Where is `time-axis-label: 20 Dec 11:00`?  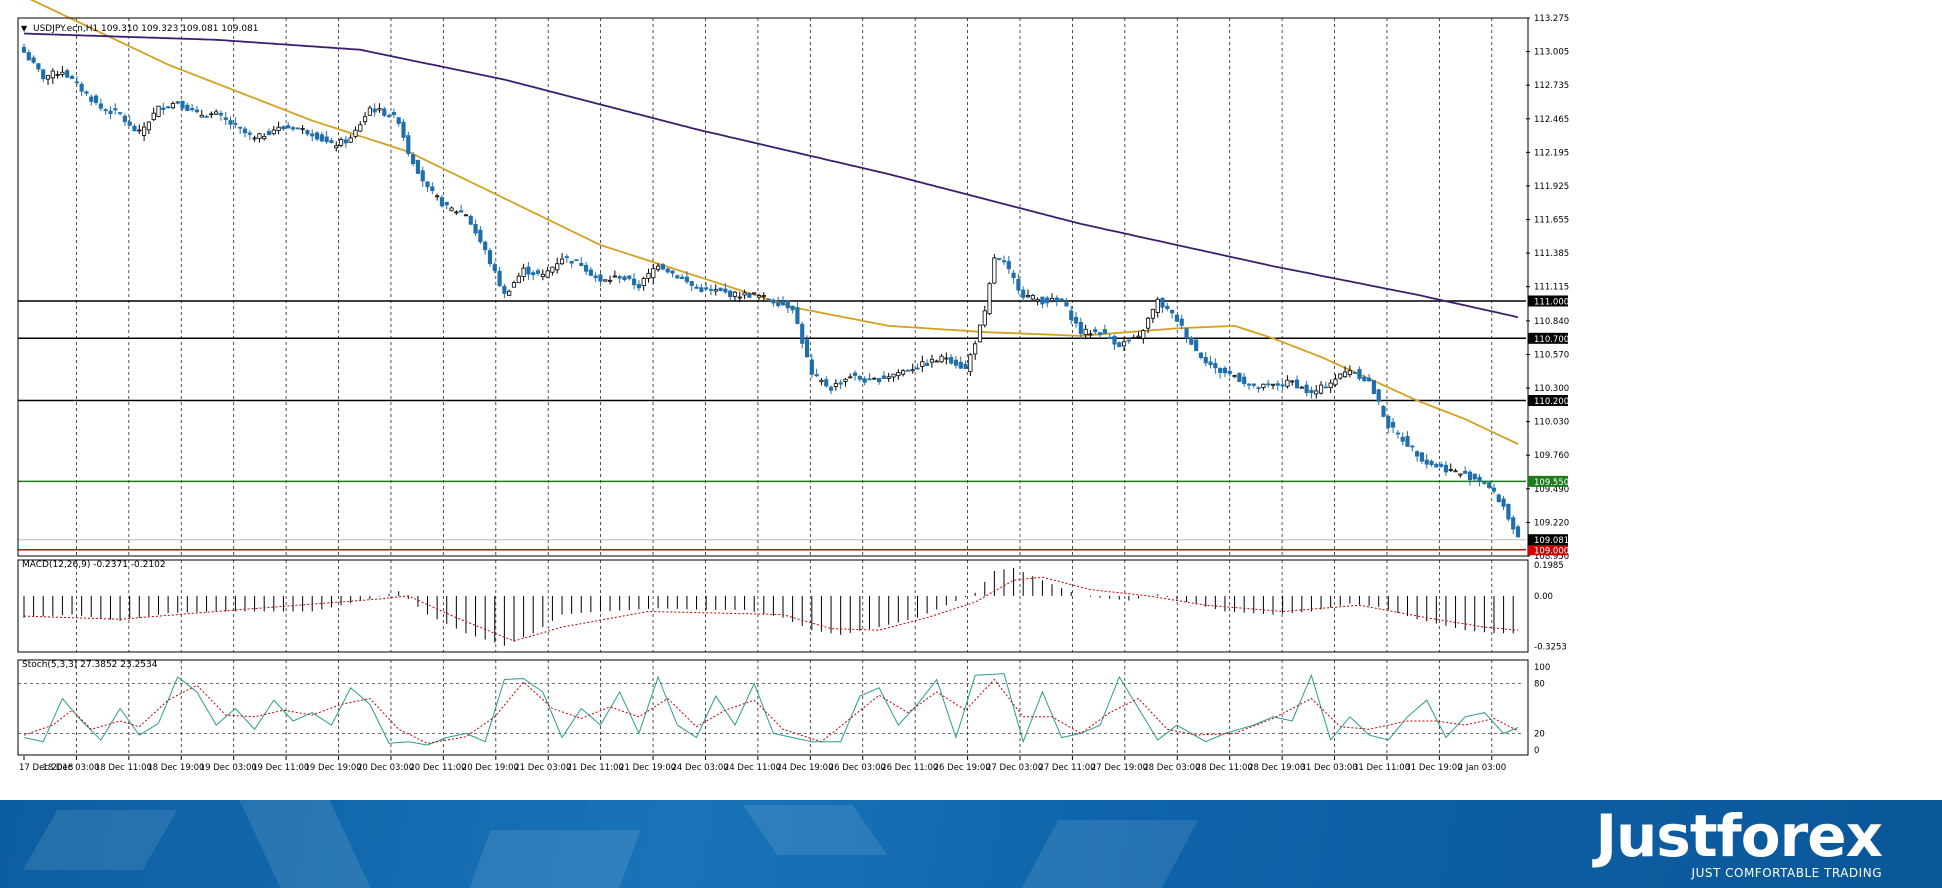
time-axis-label: 20 Dec 11:00 is located at coordinates (437, 768).